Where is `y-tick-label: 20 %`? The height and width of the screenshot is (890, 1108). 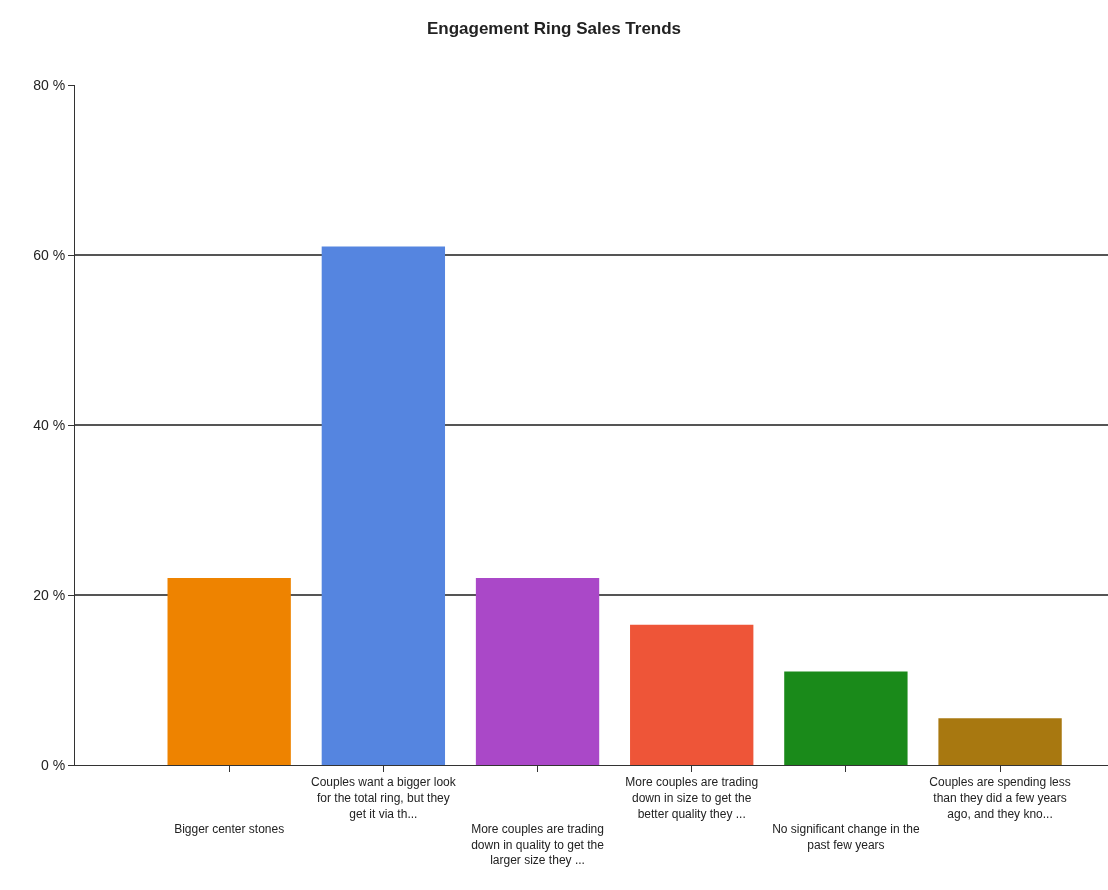 y-tick-label: 20 % is located at coordinates (49, 594).